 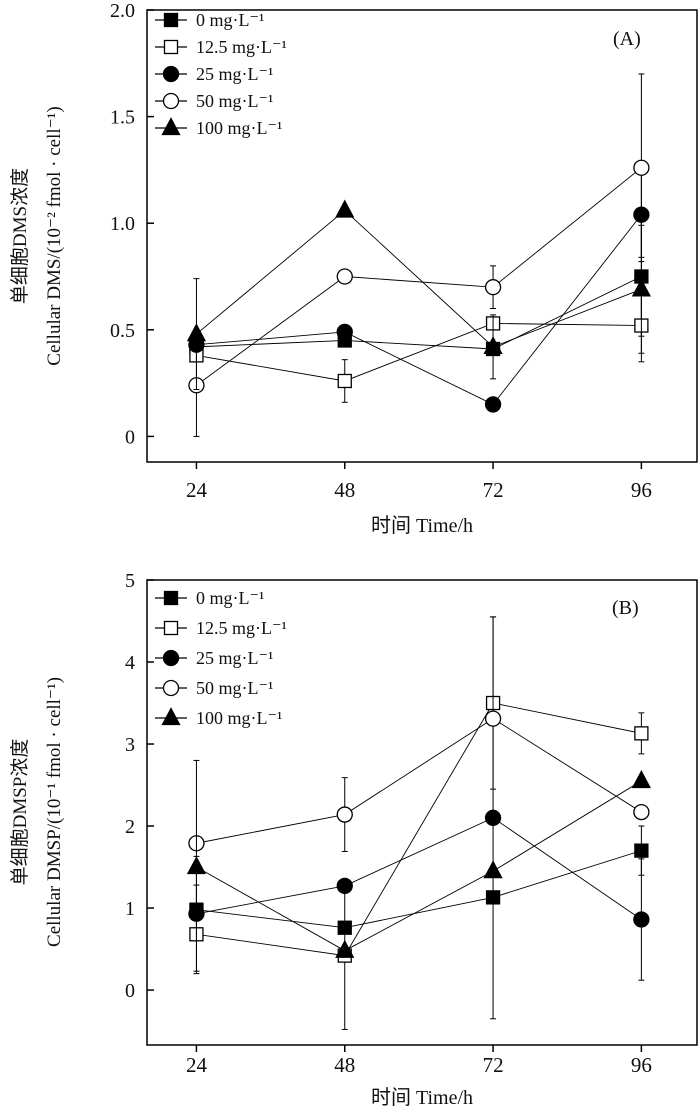 I want to click on y-tick-label: 1.5, so click(x=122, y=118).